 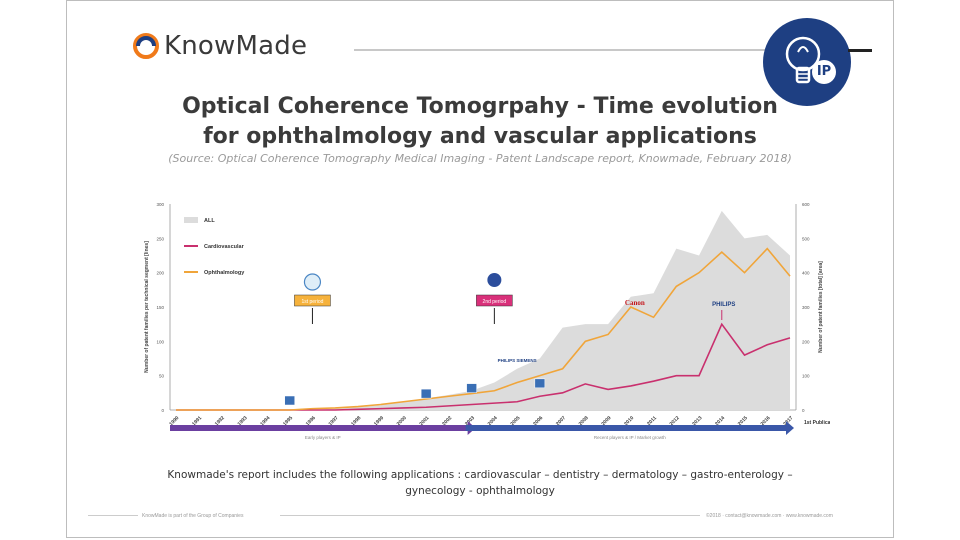 I want to click on y-tick-label: 250, so click(x=160, y=238).